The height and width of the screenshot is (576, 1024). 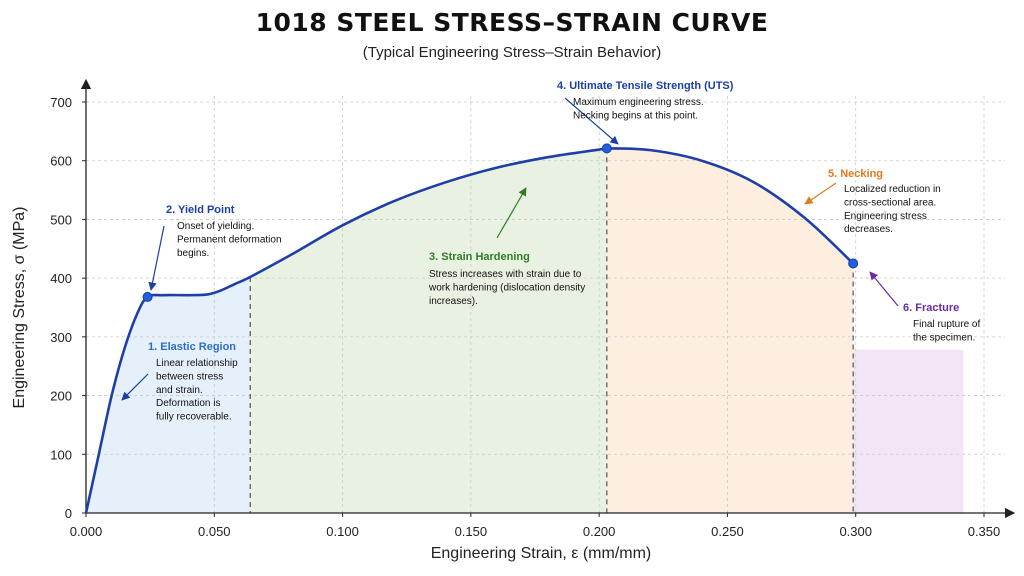 What do you see at coordinates (506, 287) in the screenshot?
I see `annotation-text-hardening: work hardening (dislocation density` at bounding box center [506, 287].